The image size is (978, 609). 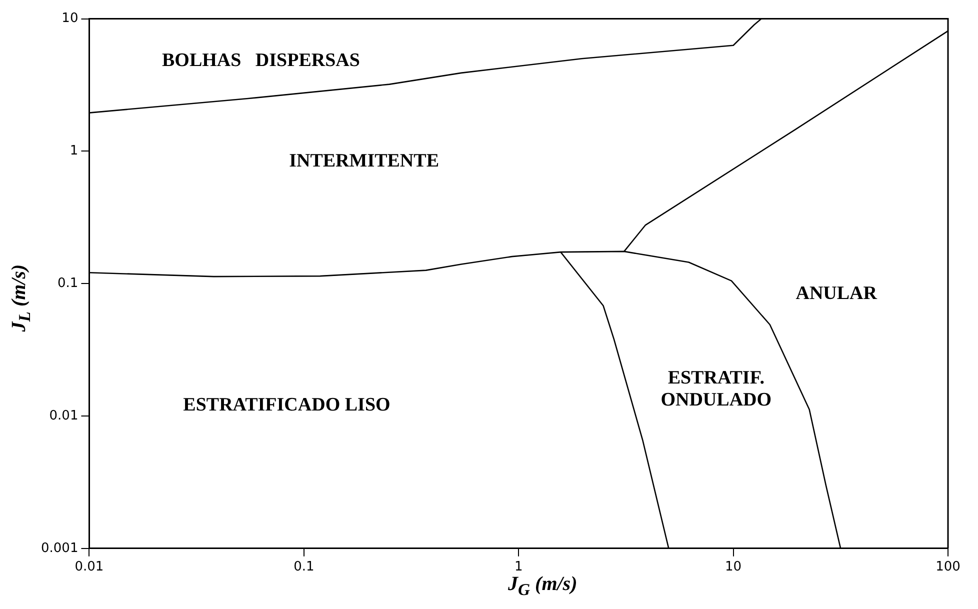 What do you see at coordinates (733, 567) in the screenshot?
I see `x-tick-label: 10` at bounding box center [733, 567].